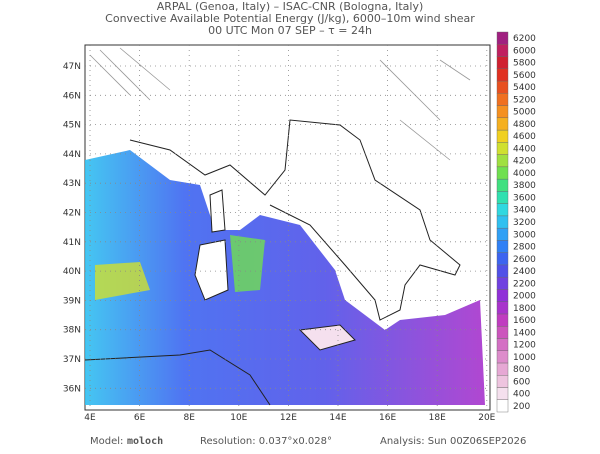  What do you see at coordinates (524, 321) in the screenshot?
I see `colorbar-label: 1600` at bounding box center [524, 321].